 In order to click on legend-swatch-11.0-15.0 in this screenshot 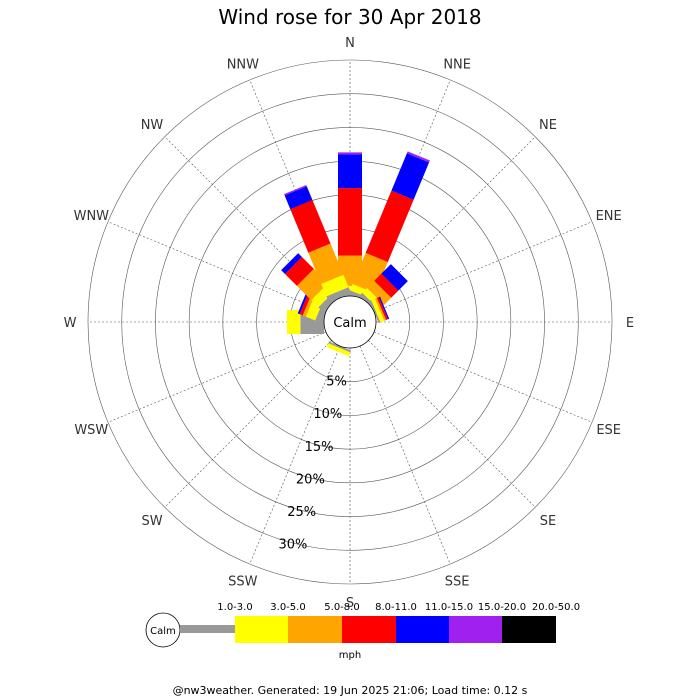, I will do `click(422, 629)`.